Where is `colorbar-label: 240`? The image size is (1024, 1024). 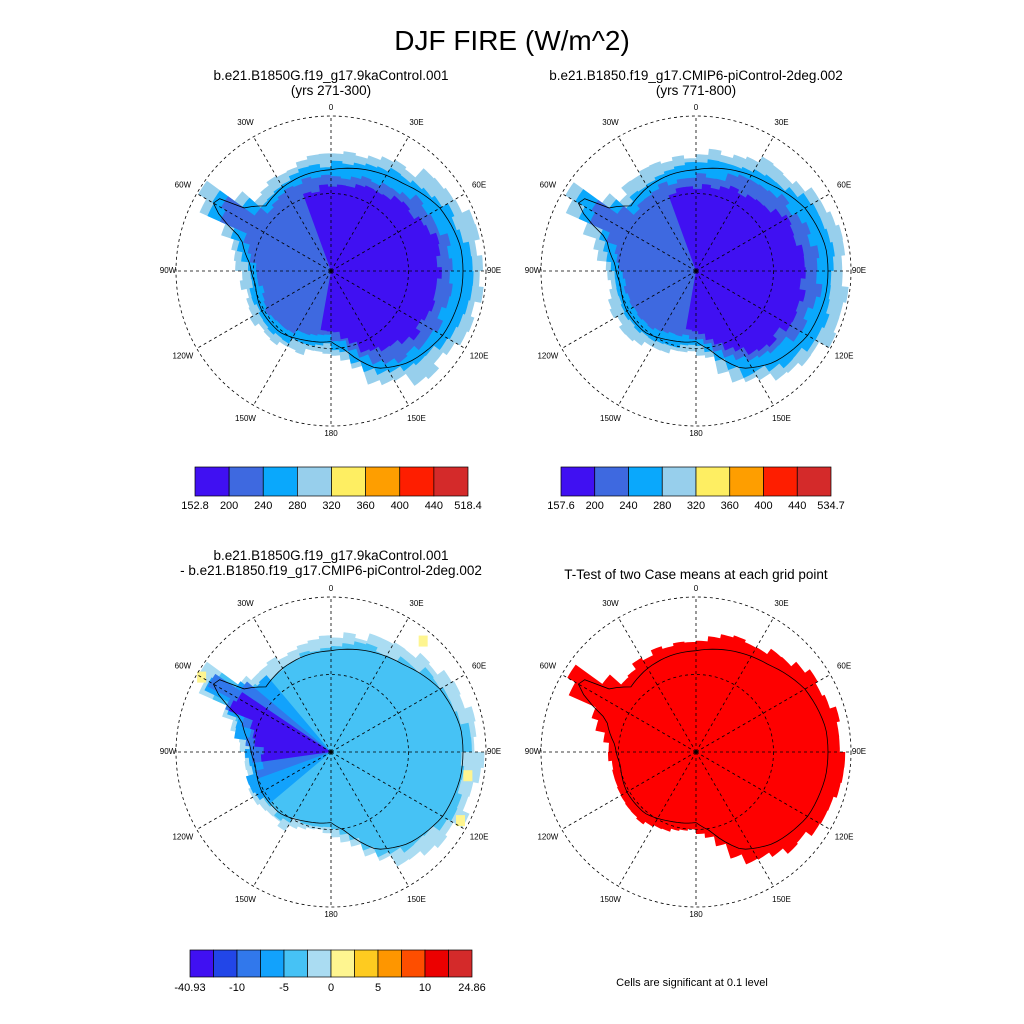 colorbar-label: 240 is located at coordinates (628, 506).